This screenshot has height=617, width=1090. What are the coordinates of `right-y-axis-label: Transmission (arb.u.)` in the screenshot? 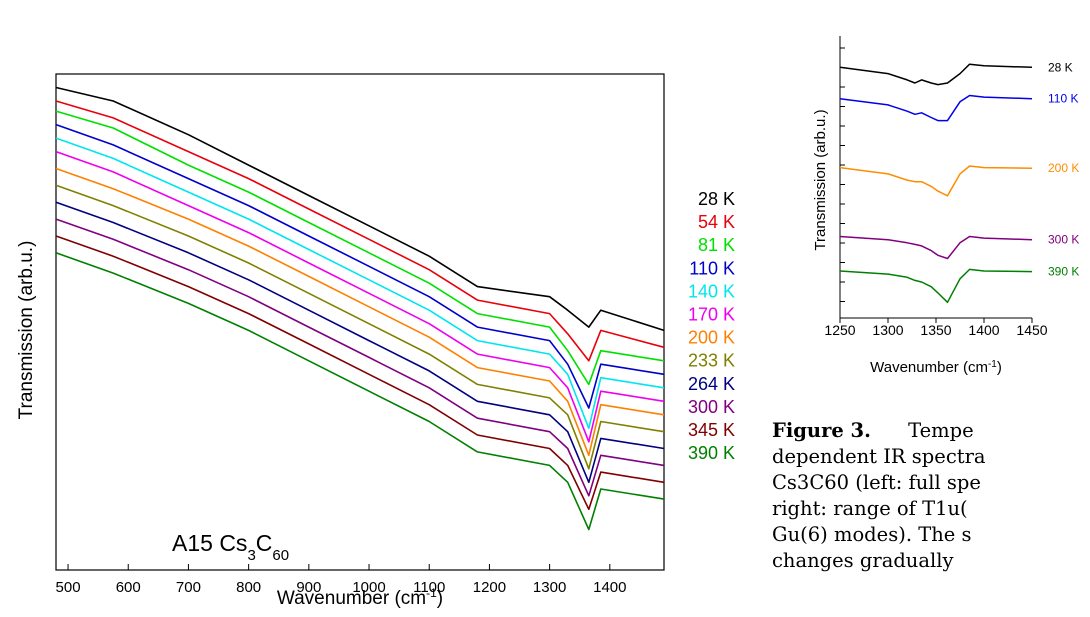 It's located at (820, 179).